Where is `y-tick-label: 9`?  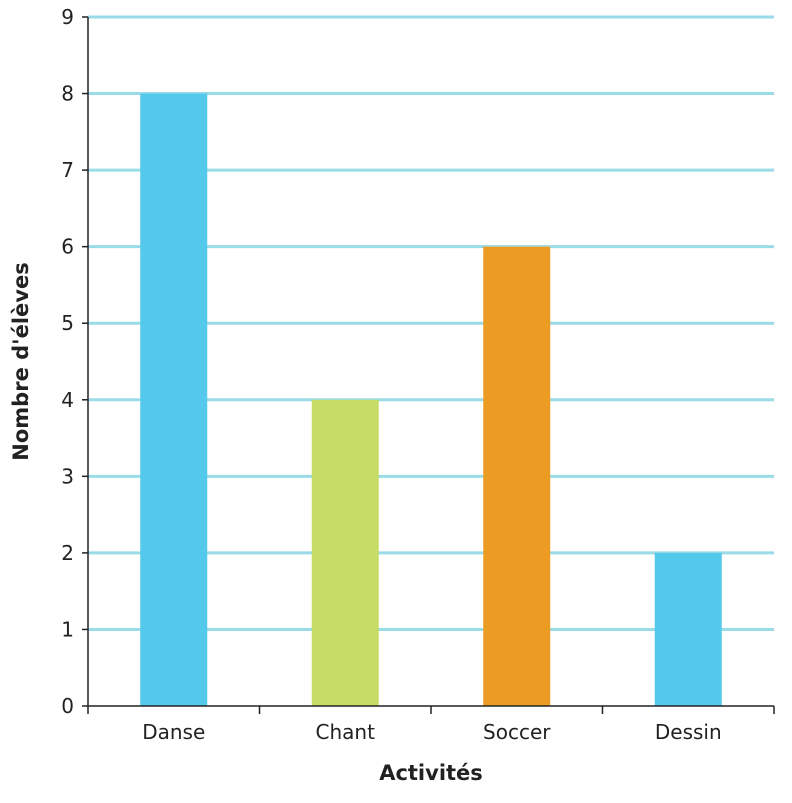 y-tick-label: 9 is located at coordinates (67, 17).